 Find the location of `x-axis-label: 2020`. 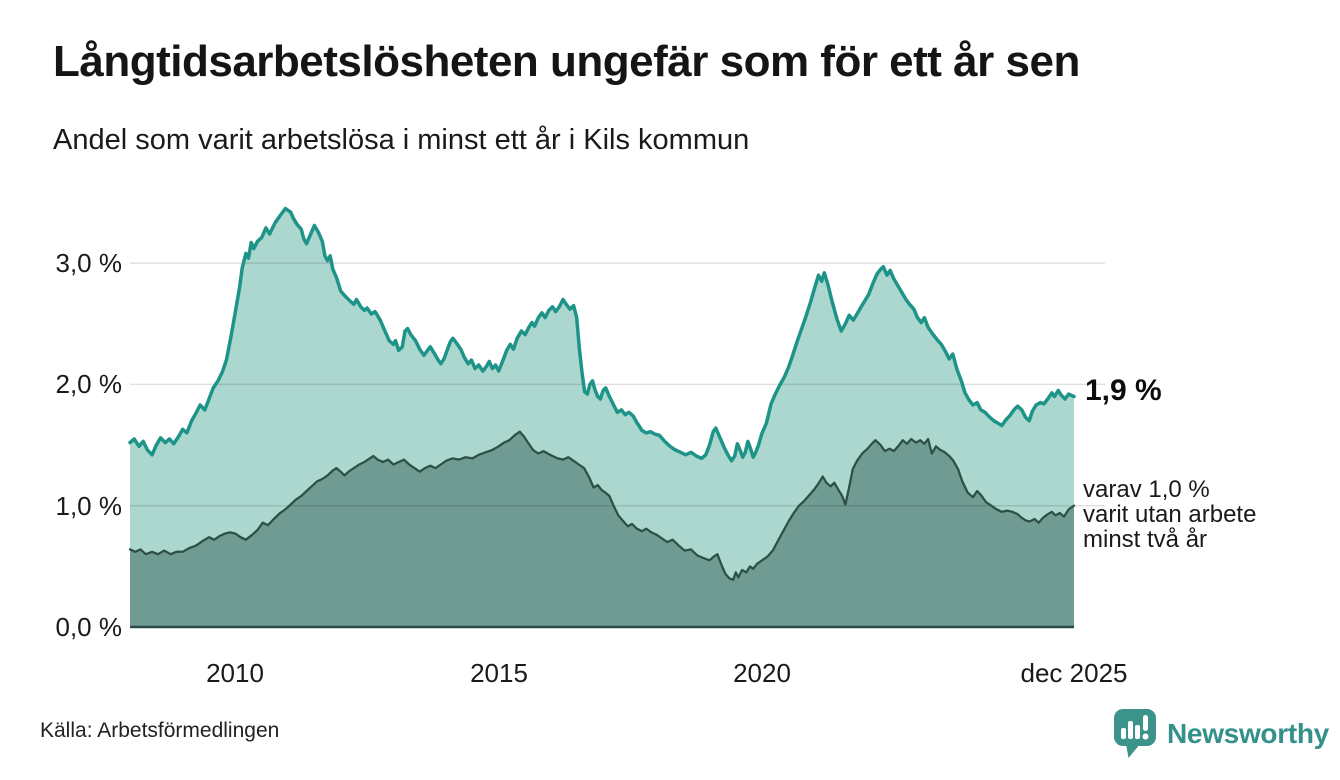

x-axis-label: 2020 is located at coordinates (762, 673).